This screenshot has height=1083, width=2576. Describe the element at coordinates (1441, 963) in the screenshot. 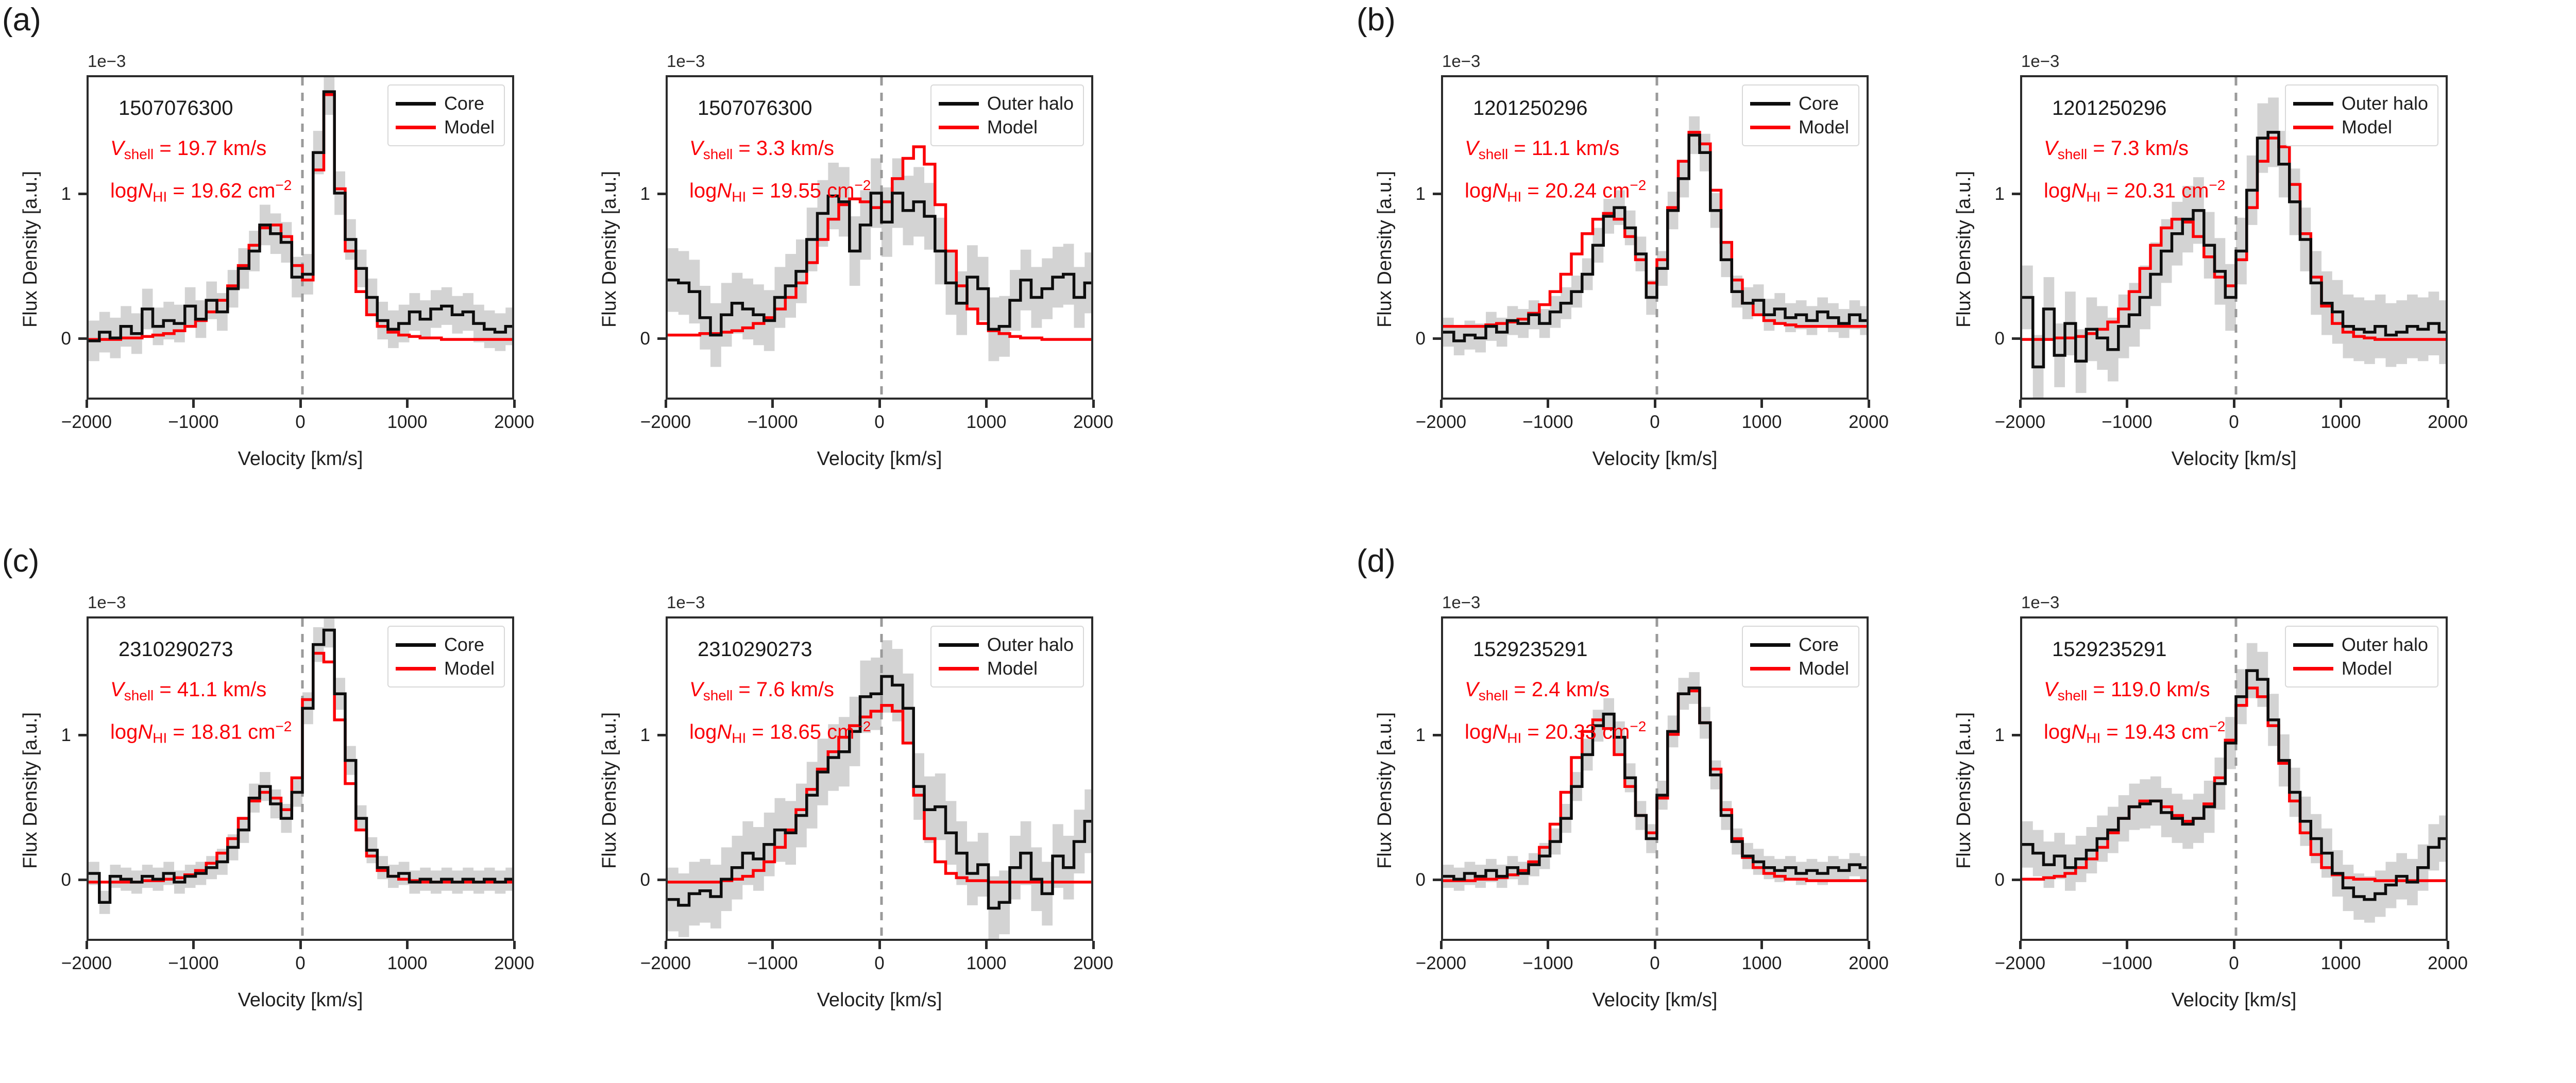

I see `x-tick-label: −2000` at that location.